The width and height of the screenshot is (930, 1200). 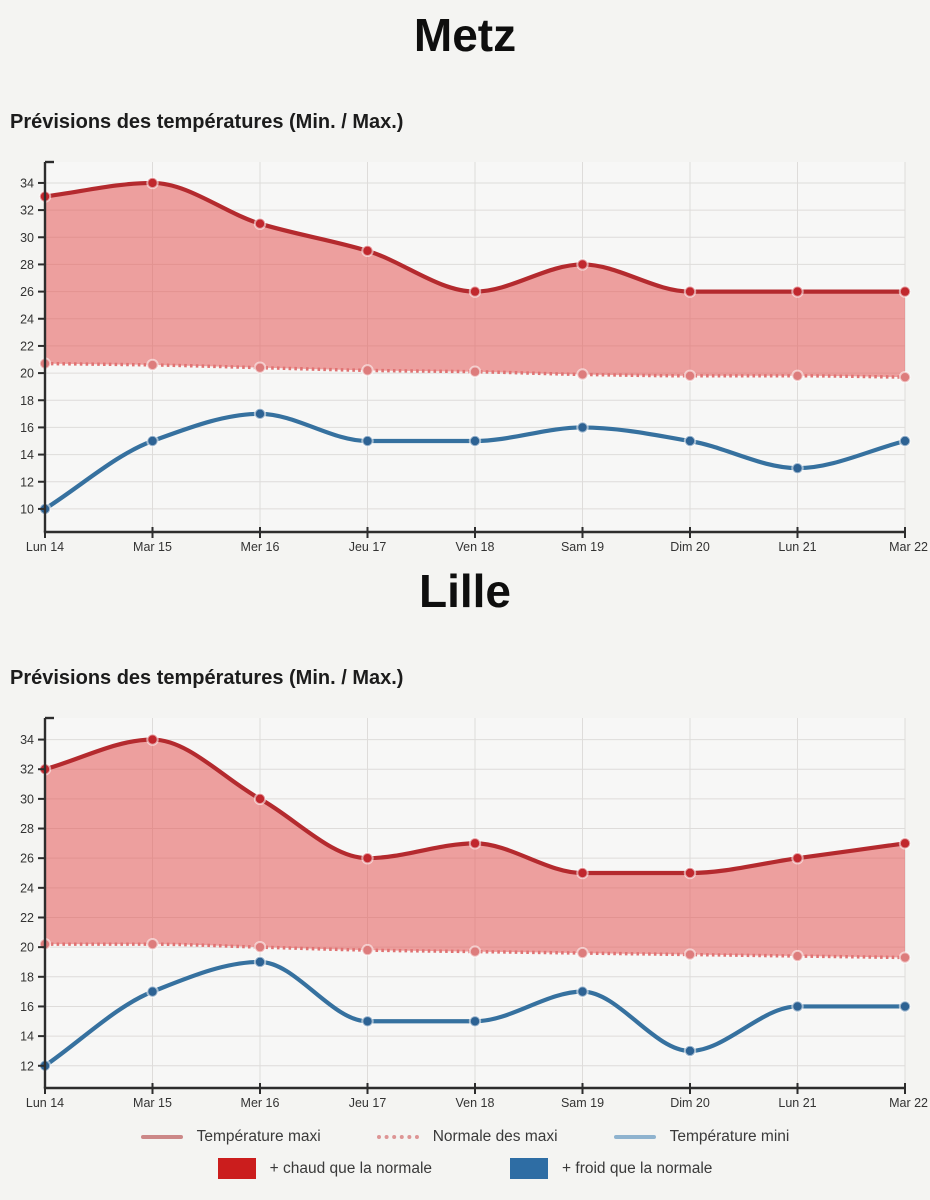 What do you see at coordinates (529, 1169) in the screenshot?
I see `froid-color-box` at bounding box center [529, 1169].